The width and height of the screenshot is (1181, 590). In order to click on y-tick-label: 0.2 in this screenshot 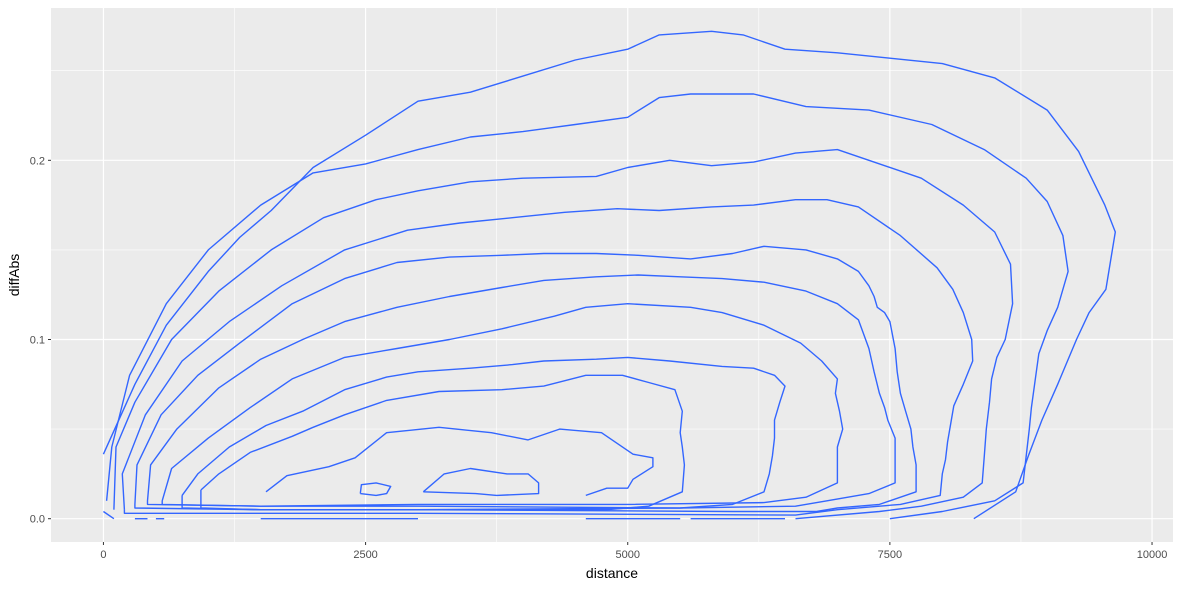, I will do `click(37, 161)`.